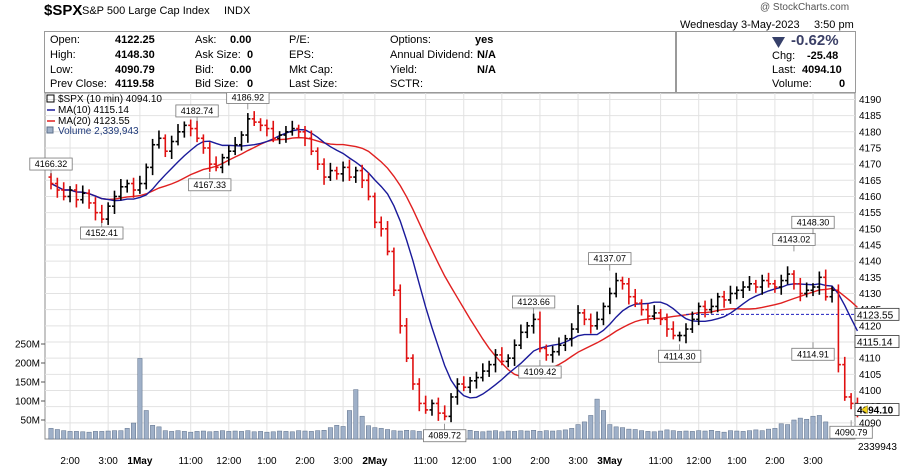 This screenshot has height=469, width=900. Describe the element at coordinates (877, 314) in the screenshot. I see `ma20-value-tag: 4123.55` at that location.